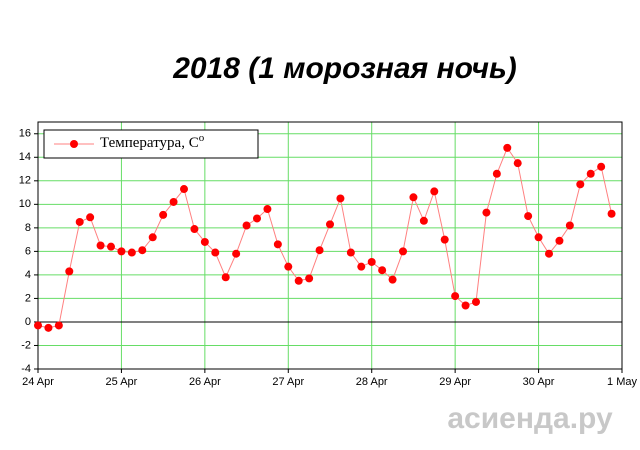 The height and width of the screenshot is (450, 640). I want to click on x-tick-label: 24 Apr, so click(38, 382).